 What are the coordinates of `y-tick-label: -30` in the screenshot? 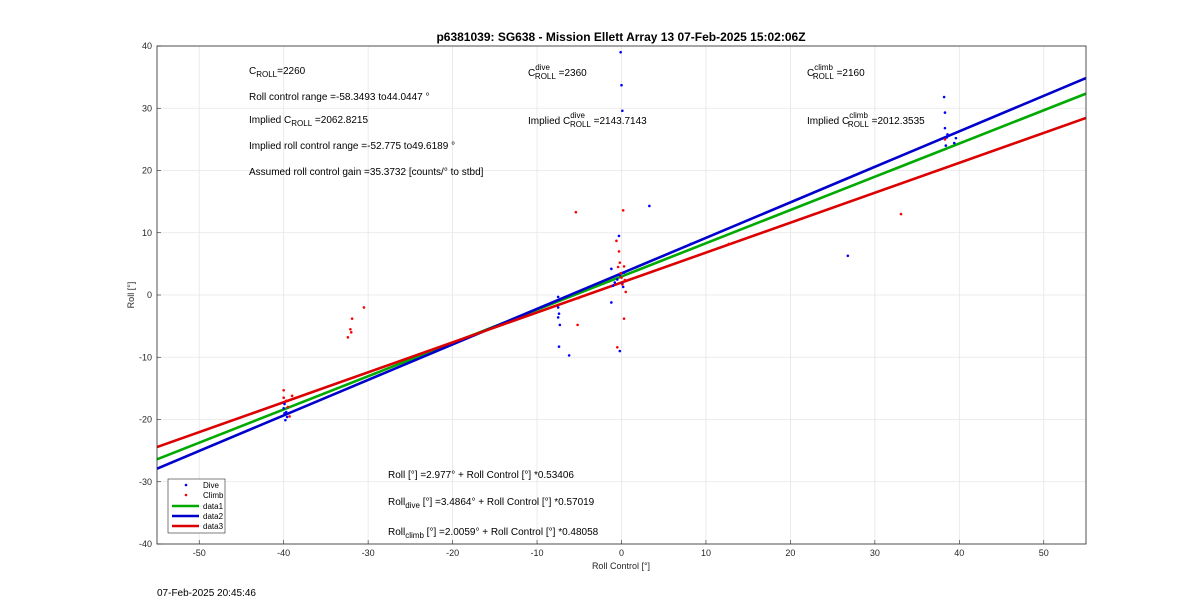 It's located at (145, 482).